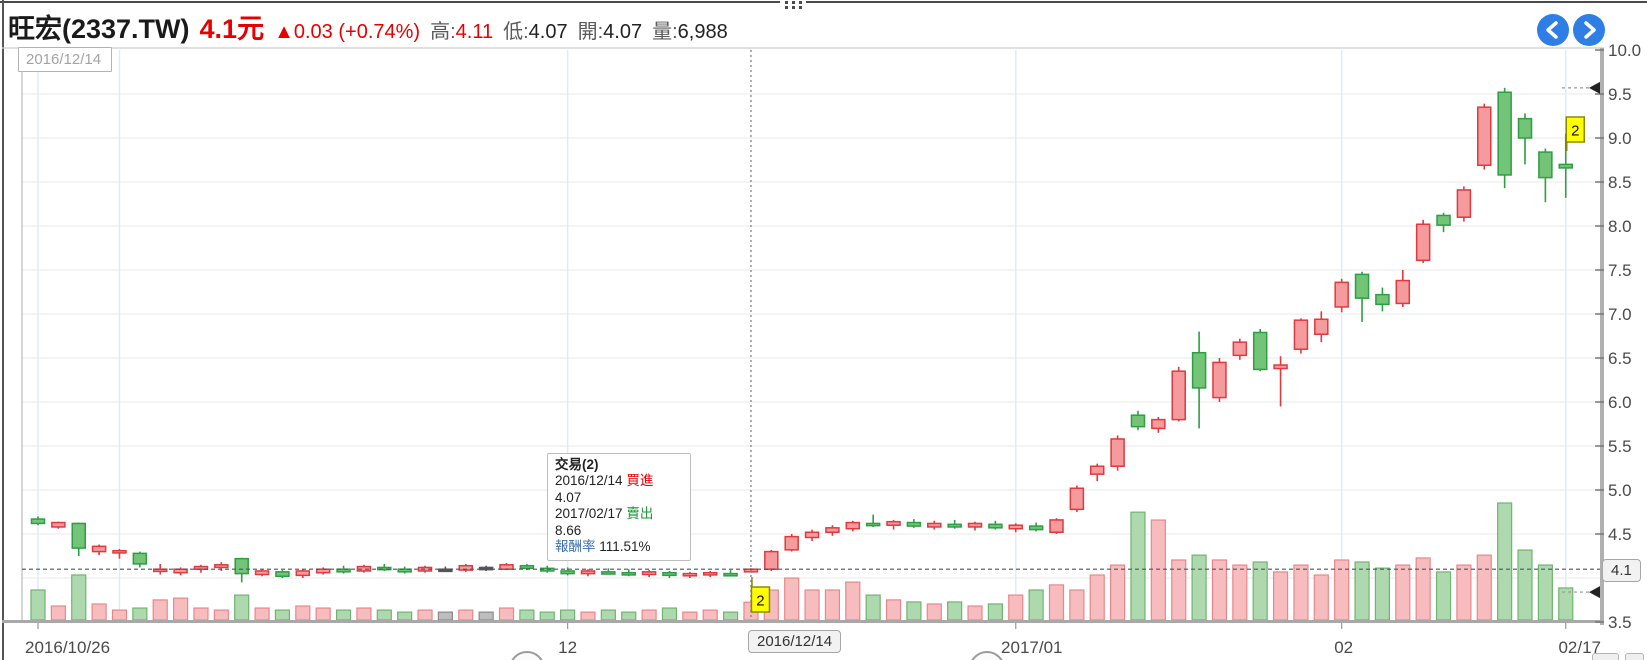 The width and height of the screenshot is (1647, 660). I want to click on next-button, so click(1589, 30).